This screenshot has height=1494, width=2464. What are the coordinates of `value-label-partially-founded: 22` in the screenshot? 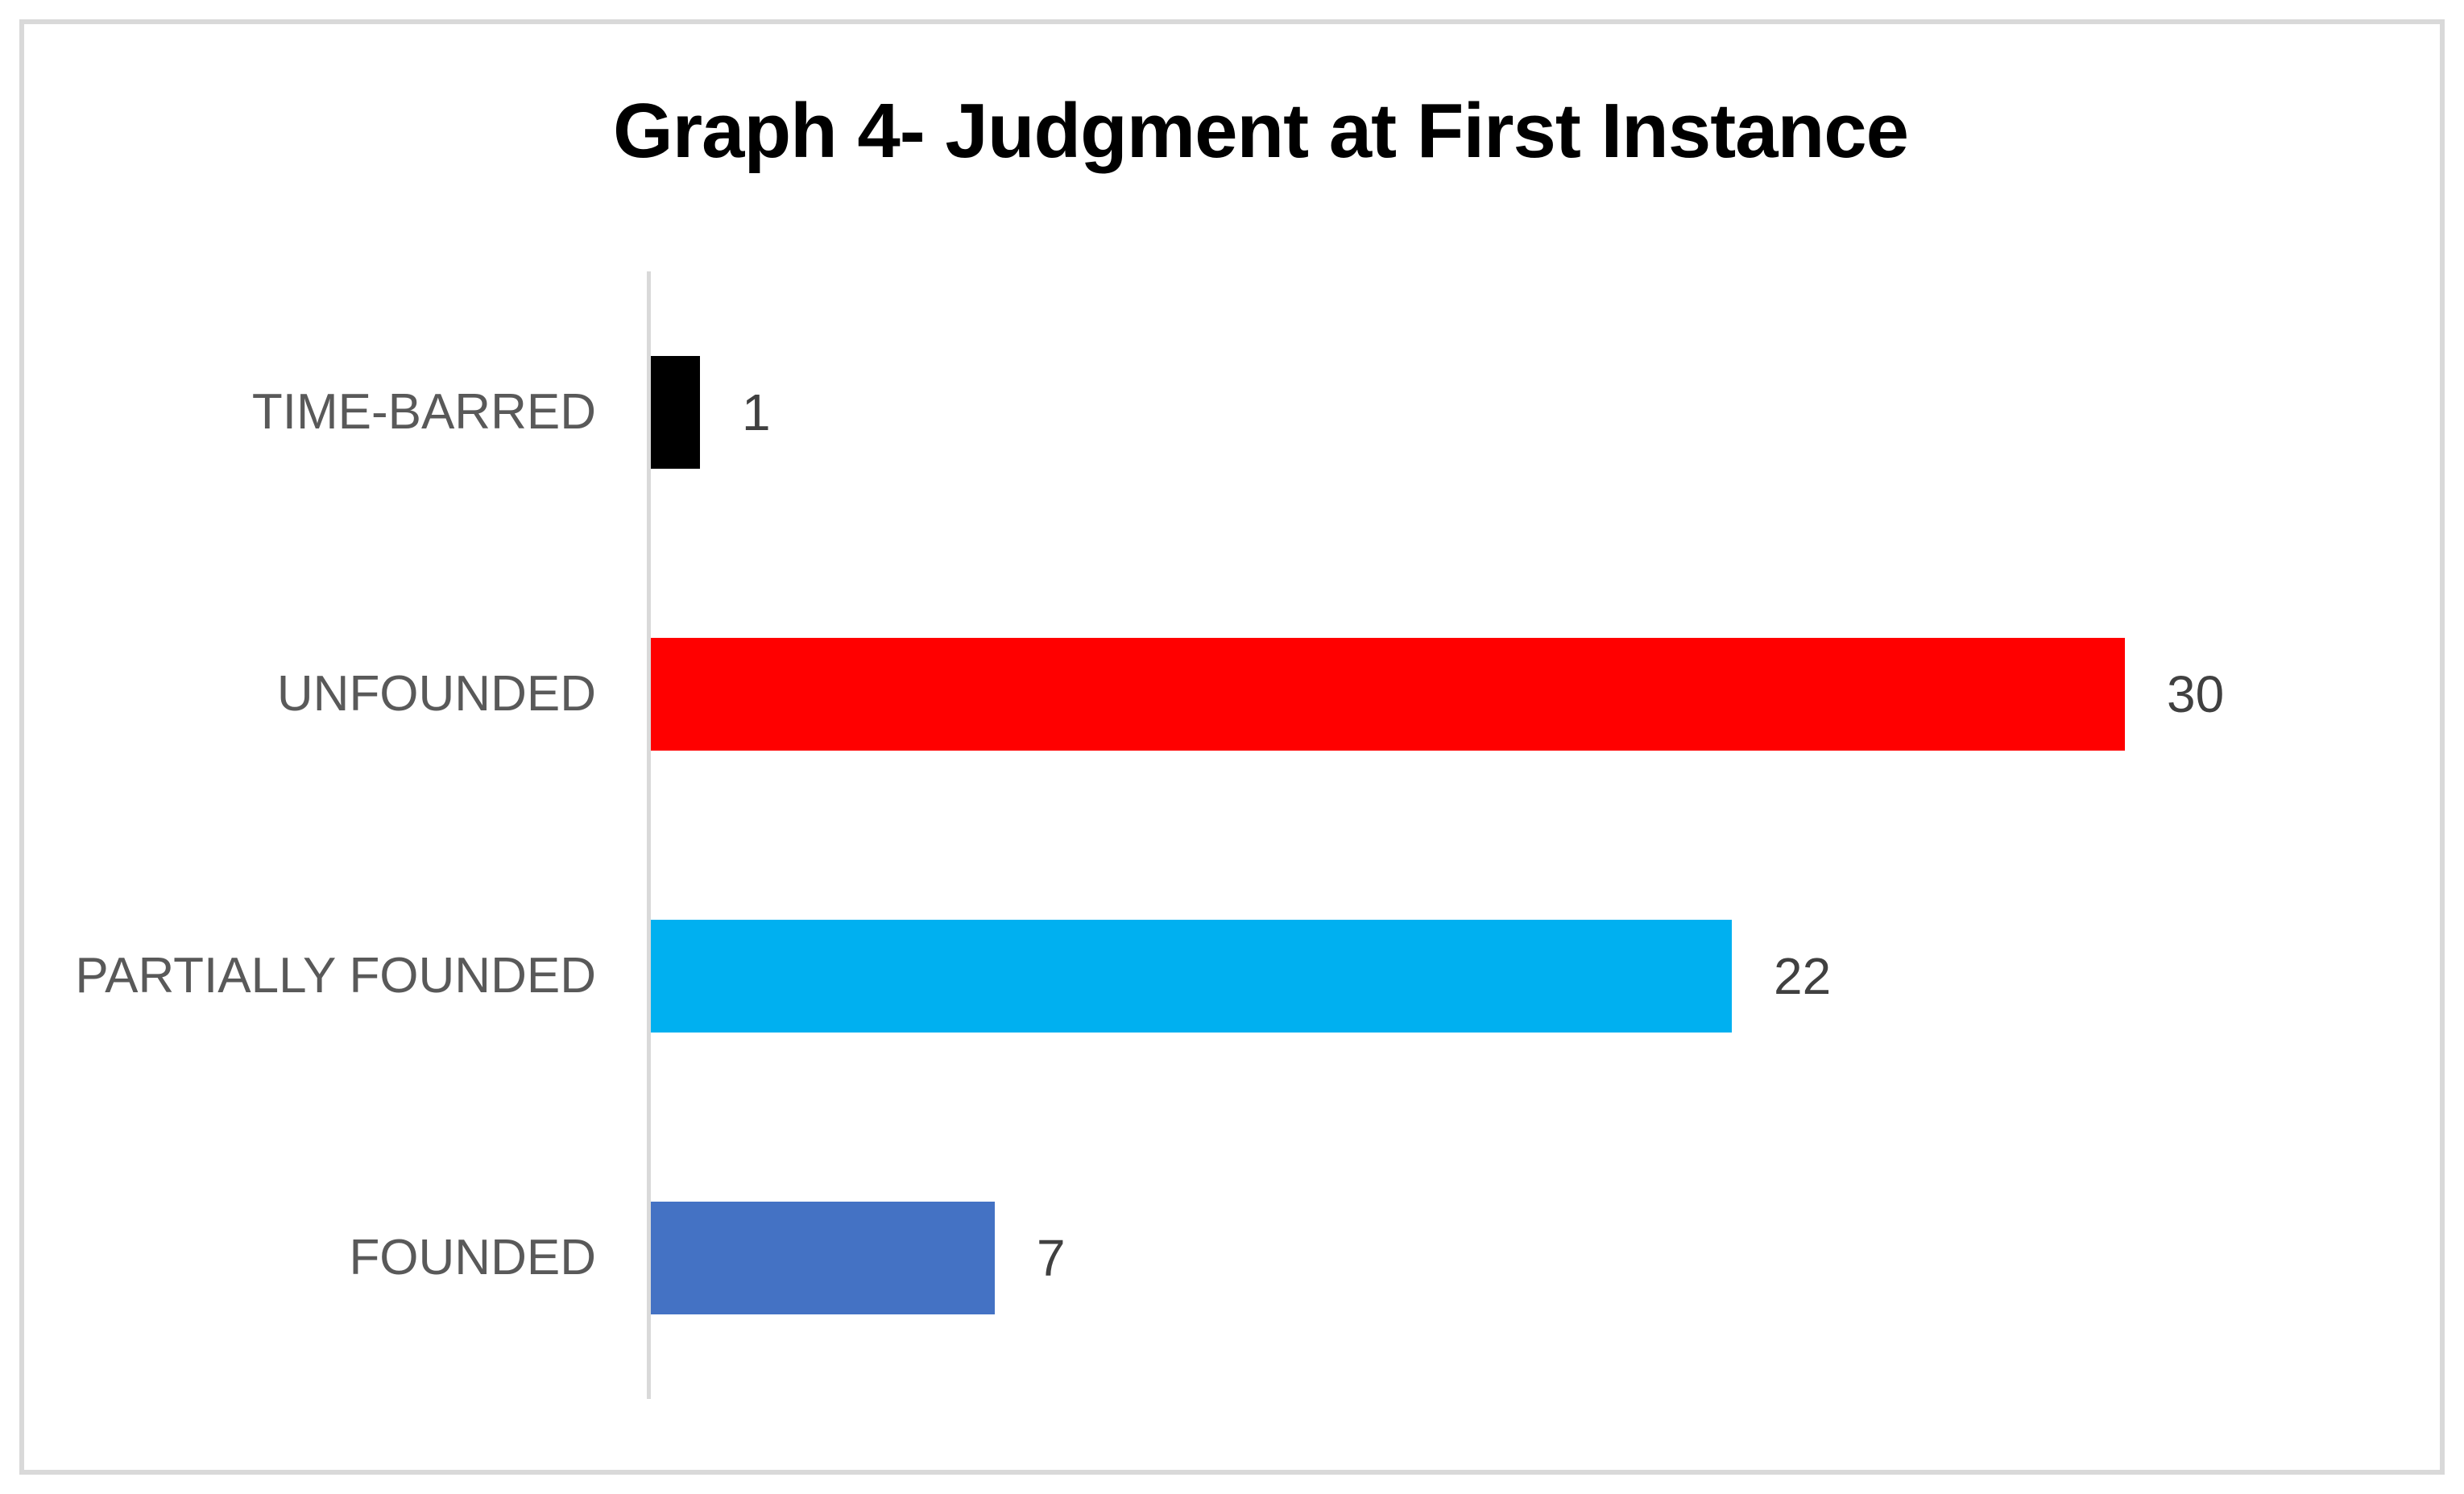 It's located at (1803, 976).